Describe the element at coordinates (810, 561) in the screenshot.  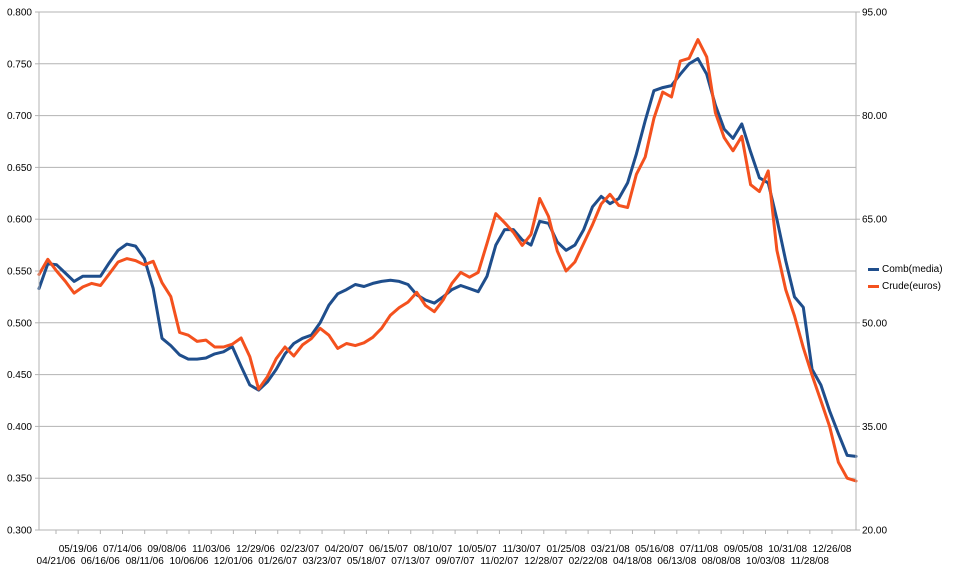
I see `x-tick-label: 11/28/08` at that location.